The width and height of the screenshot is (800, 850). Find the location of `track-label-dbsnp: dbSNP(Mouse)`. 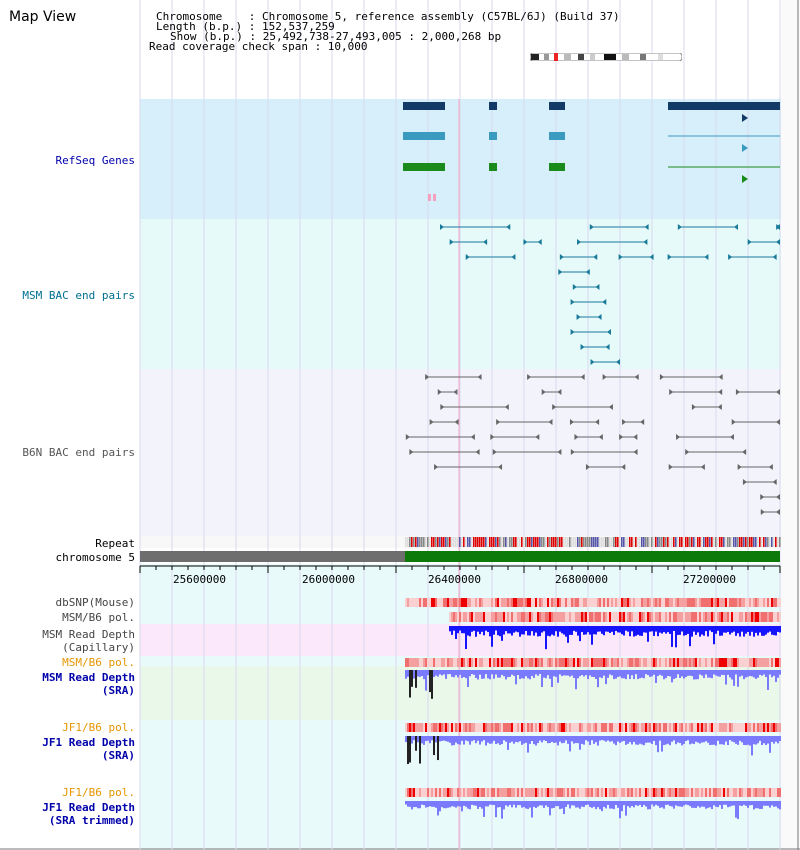

track-label-dbsnp: dbSNP(Mouse) is located at coordinates (95, 602).